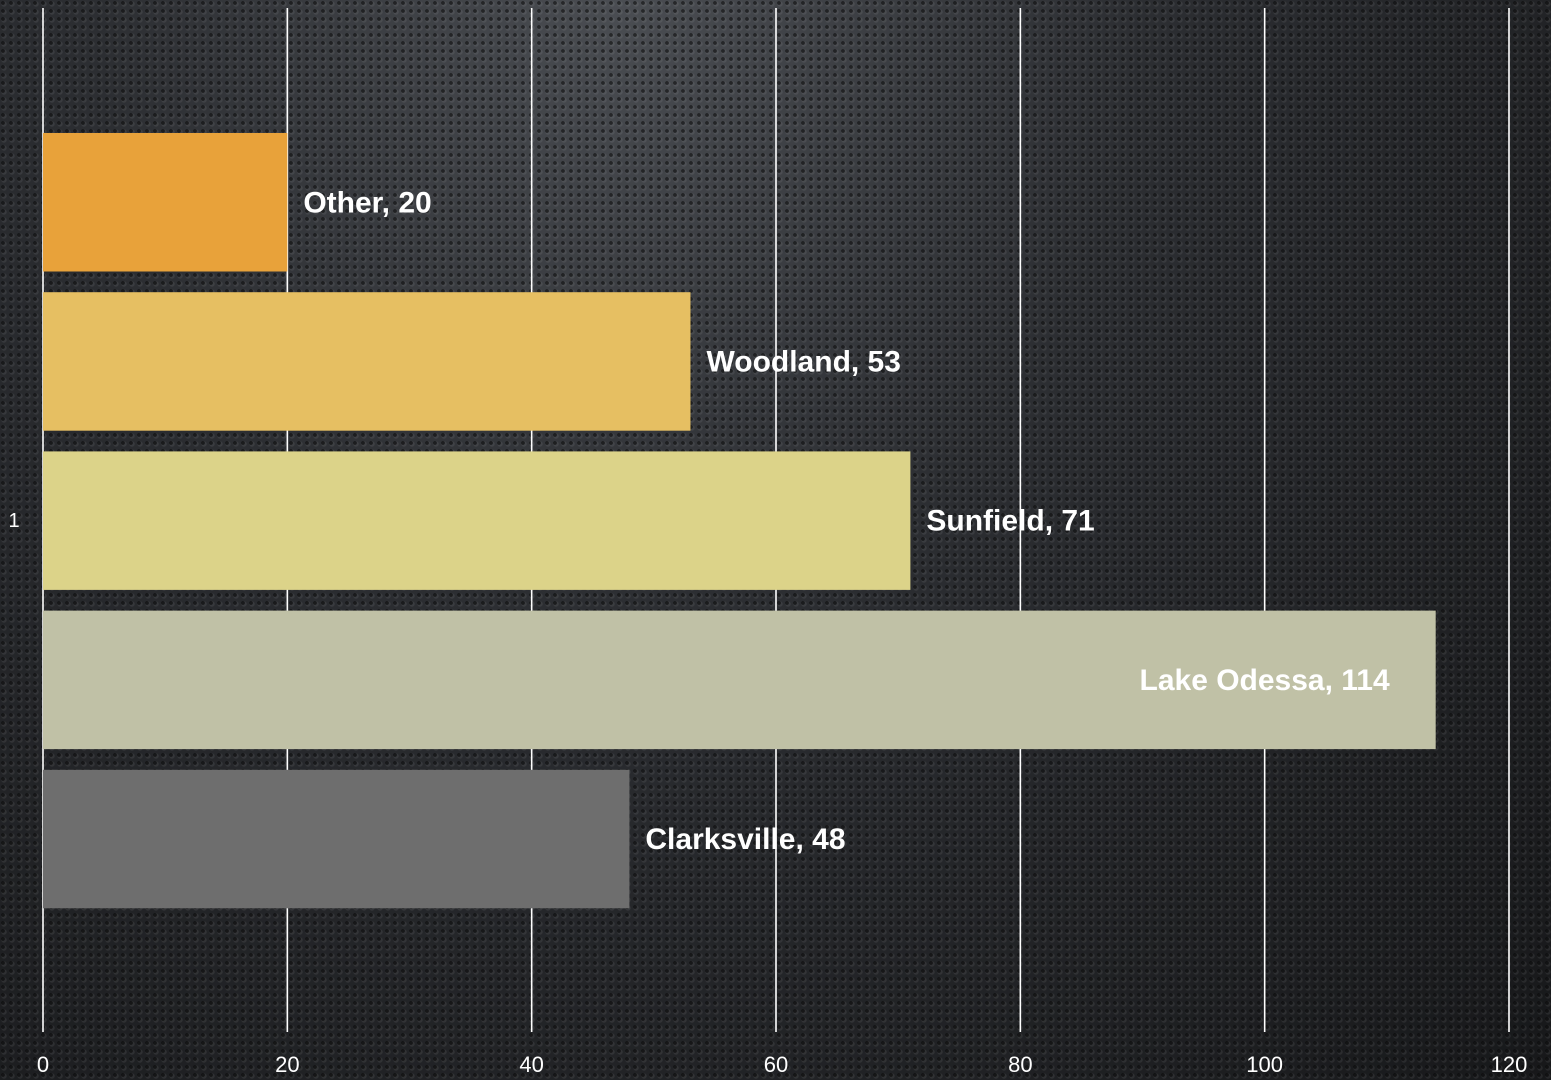 The image size is (1551, 1080). Describe the element at coordinates (287, 1064) in the screenshot. I see `x-tick-label: 20` at that location.